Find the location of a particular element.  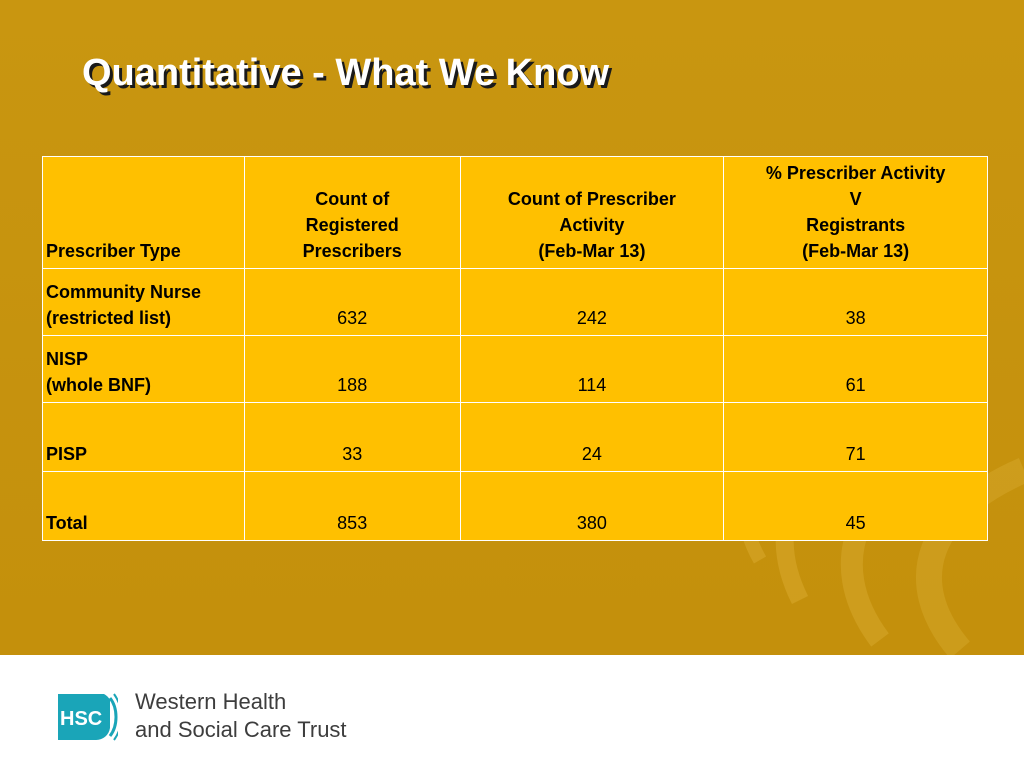

cell-percent: 45 is located at coordinates (855, 506).